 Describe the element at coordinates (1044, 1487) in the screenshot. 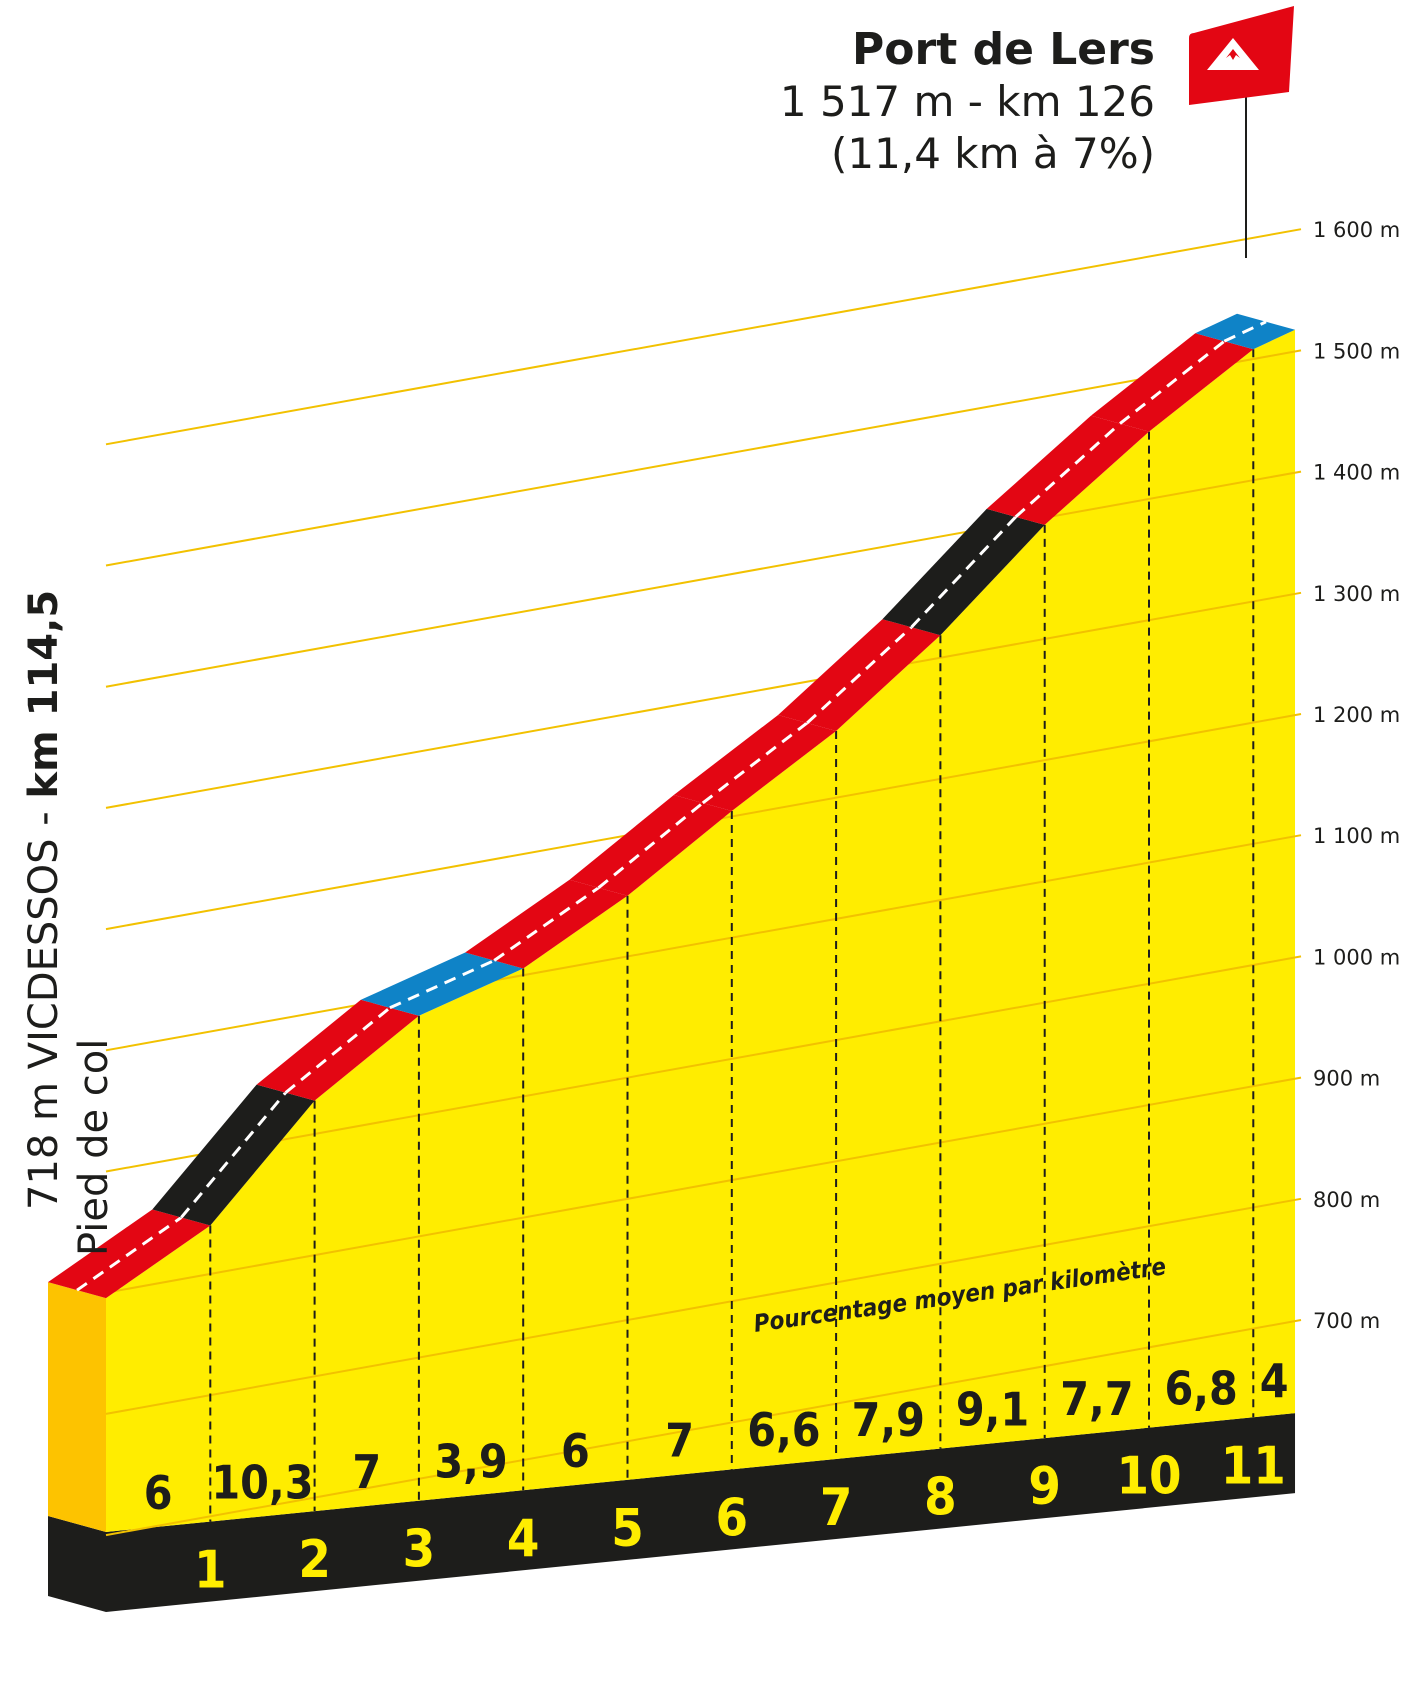

I see `km-label: 9` at that location.